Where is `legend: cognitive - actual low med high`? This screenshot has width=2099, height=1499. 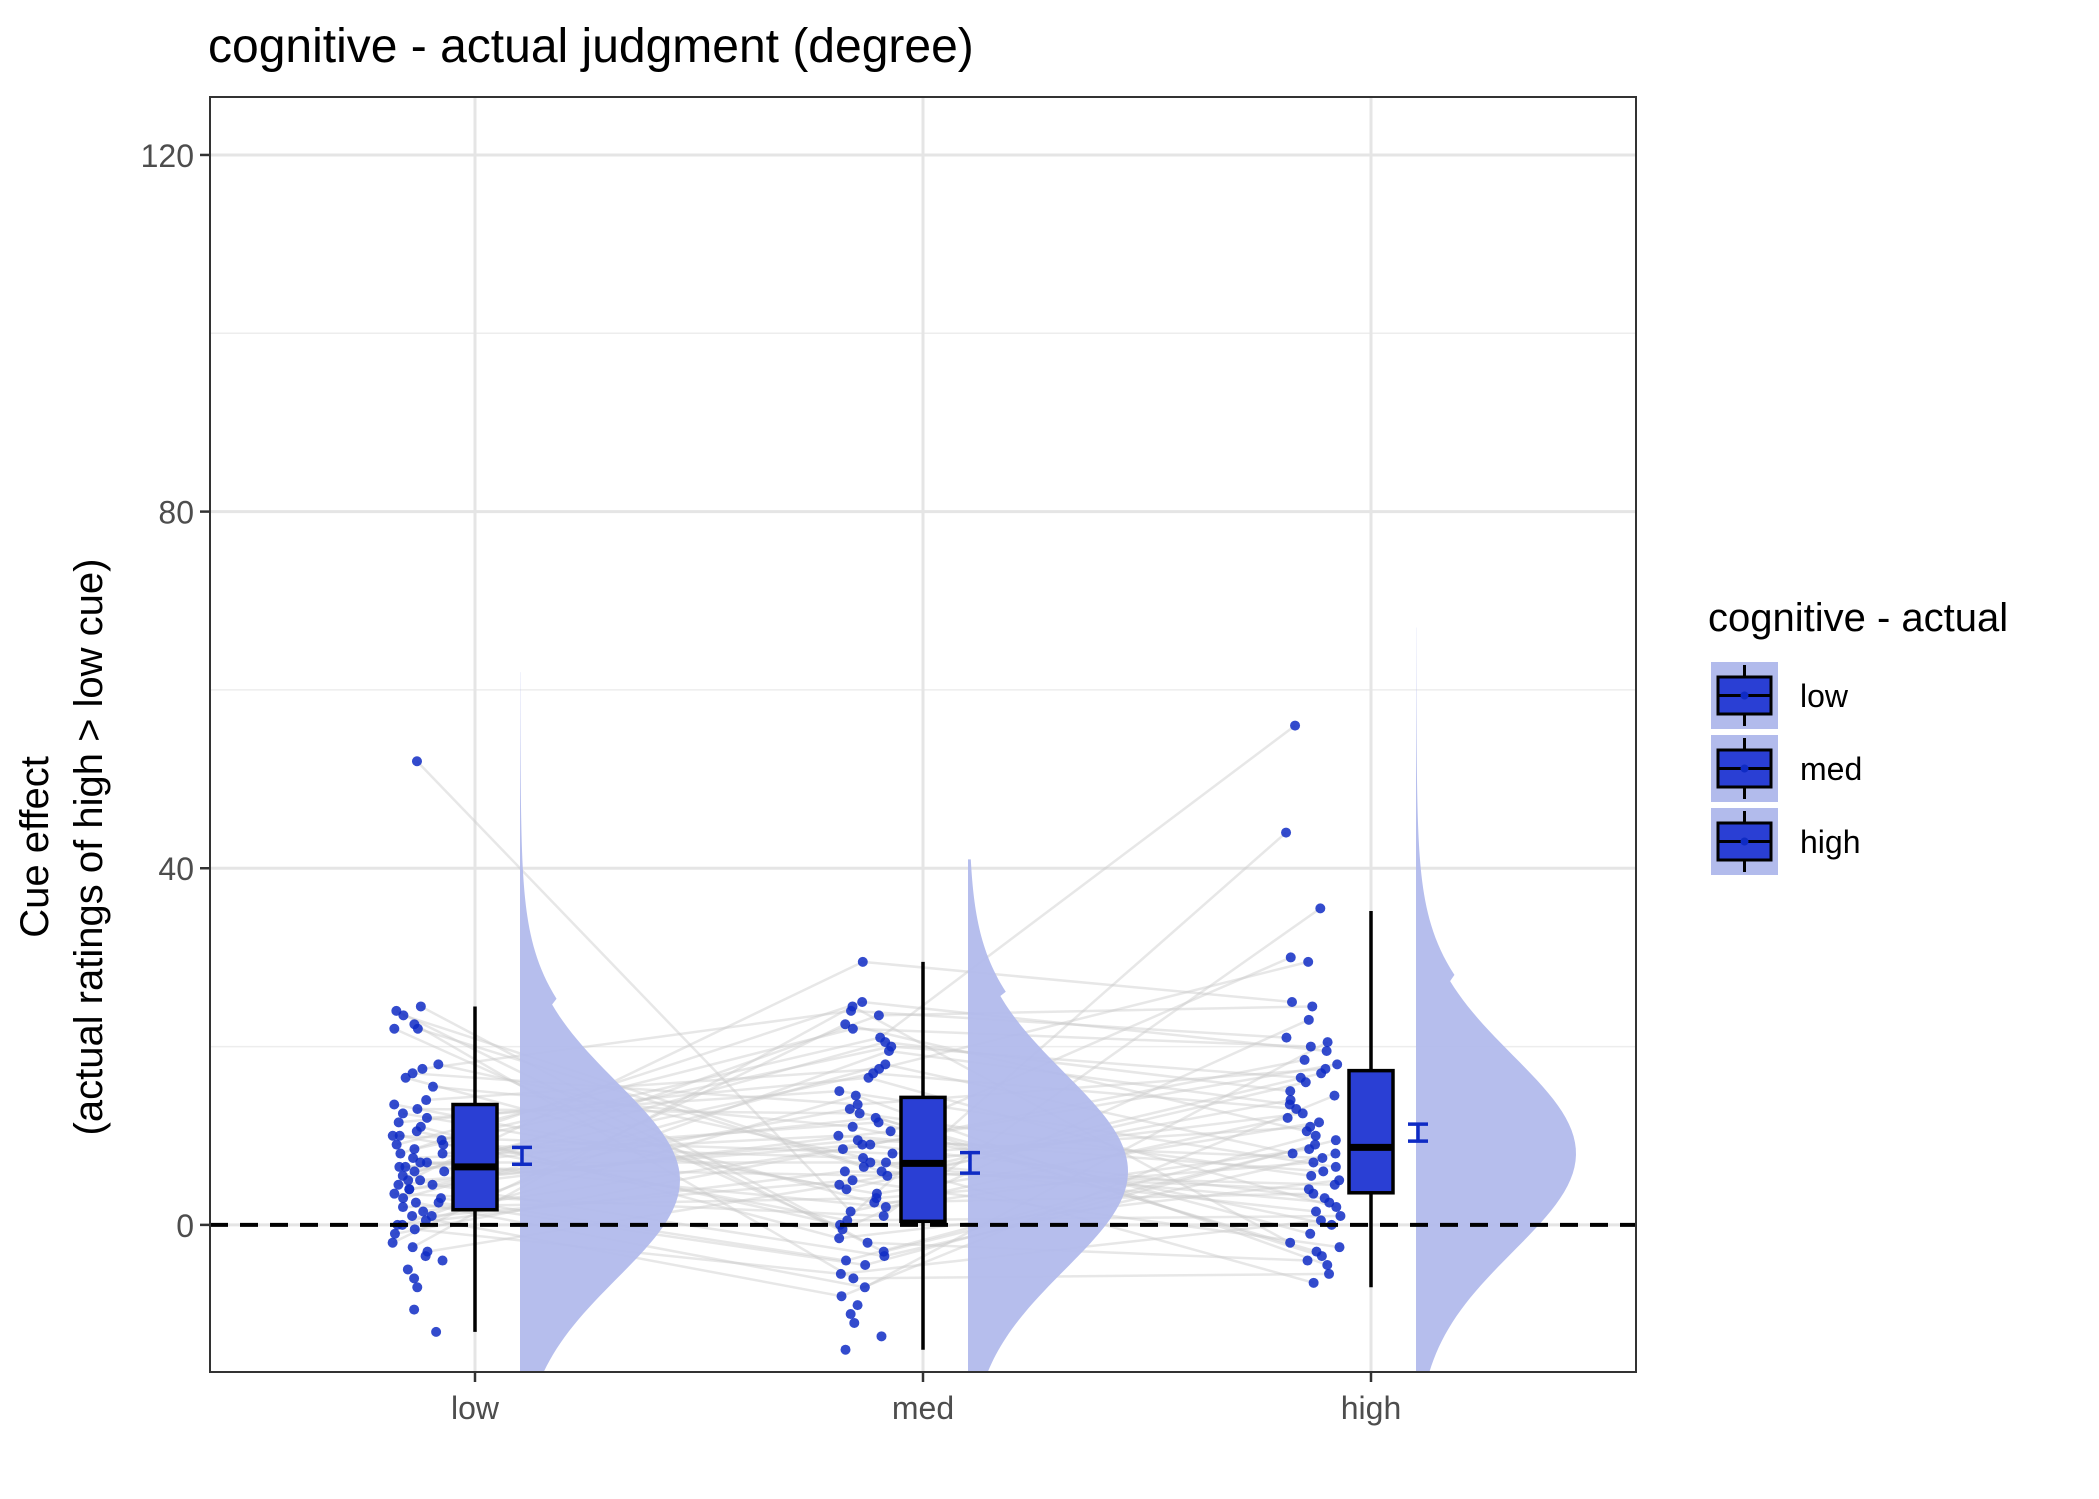 legend: cognitive - actual low med high is located at coordinates (1858, 735).